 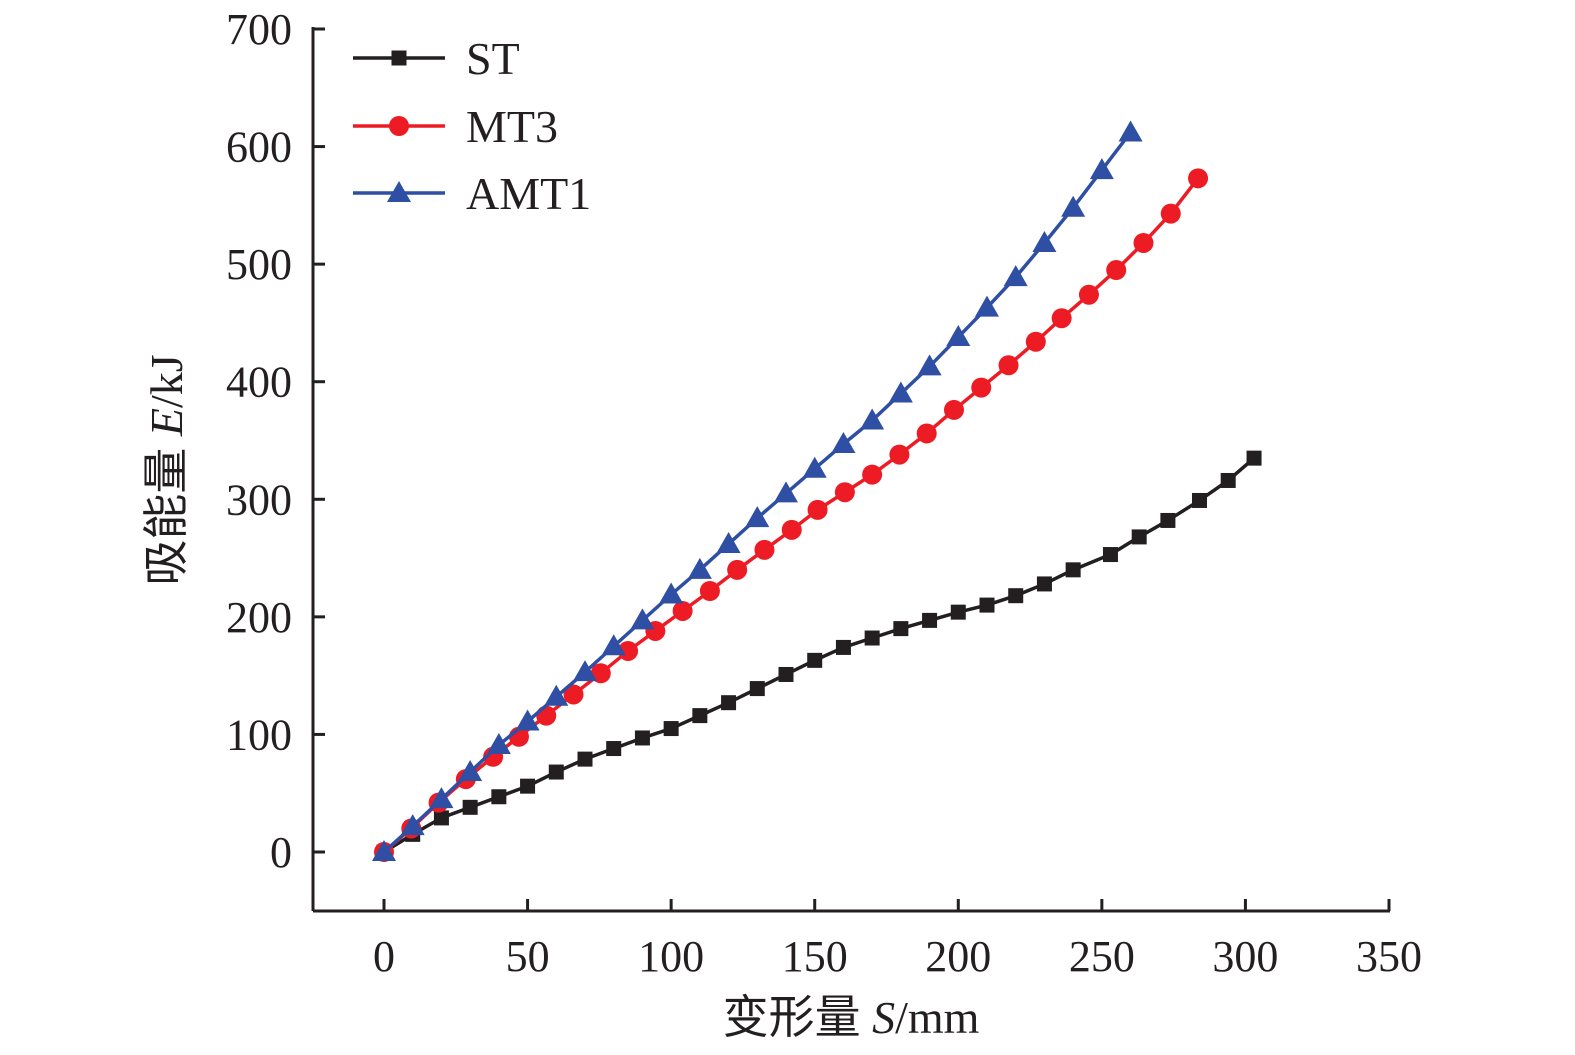 What do you see at coordinates (399, 191) in the screenshot?
I see `legend-marker-amt1` at bounding box center [399, 191].